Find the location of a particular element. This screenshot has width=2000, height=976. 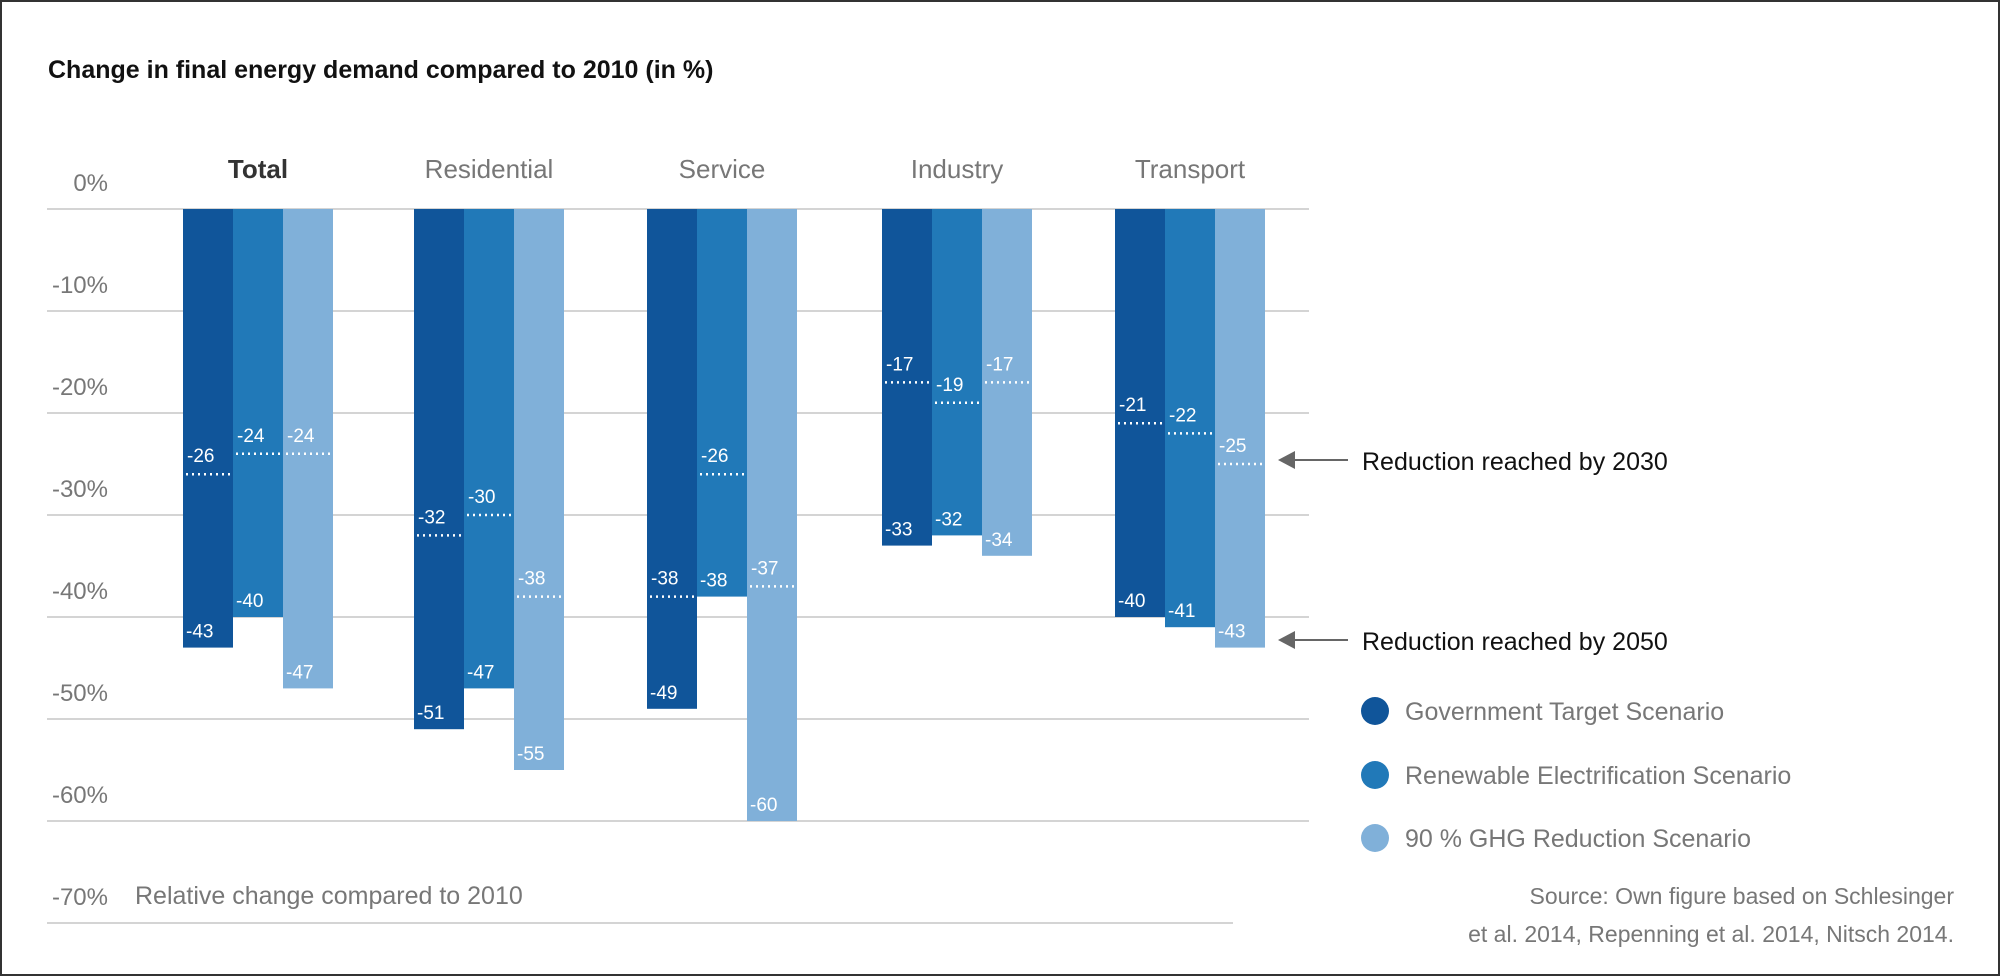

data-label-2050: -34 is located at coordinates (999, 540).